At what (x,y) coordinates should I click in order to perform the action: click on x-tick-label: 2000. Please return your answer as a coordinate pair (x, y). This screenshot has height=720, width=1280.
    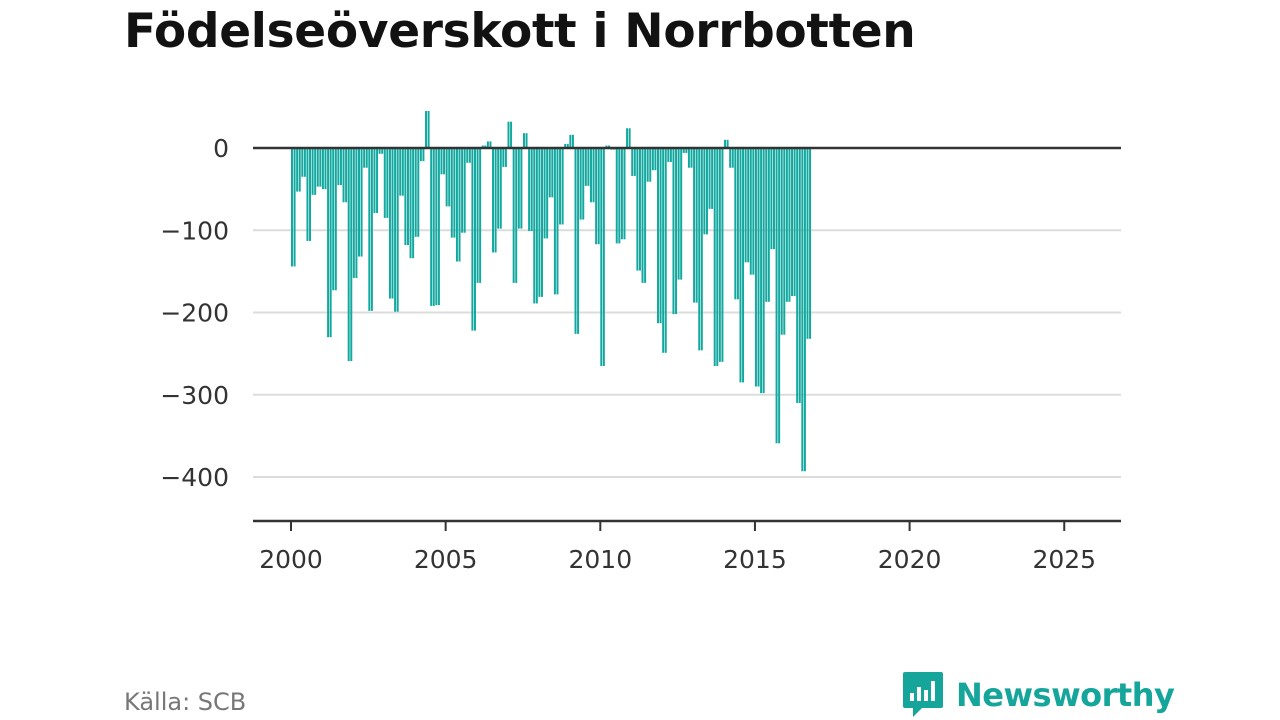
    Looking at the image, I should click on (291, 559).